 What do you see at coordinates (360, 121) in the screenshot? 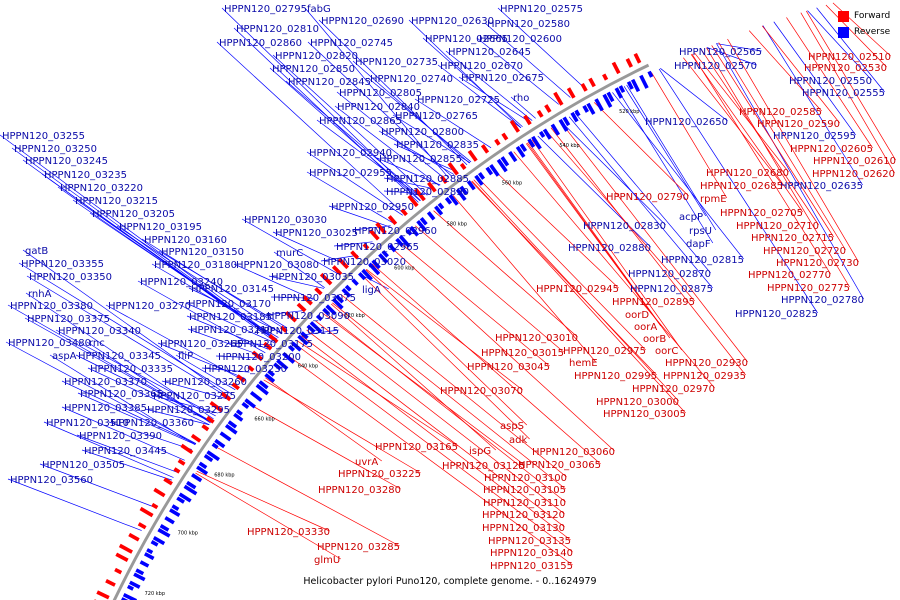
I see `reverse-gene-label: HPPN120_02865` at bounding box center [360, 121].